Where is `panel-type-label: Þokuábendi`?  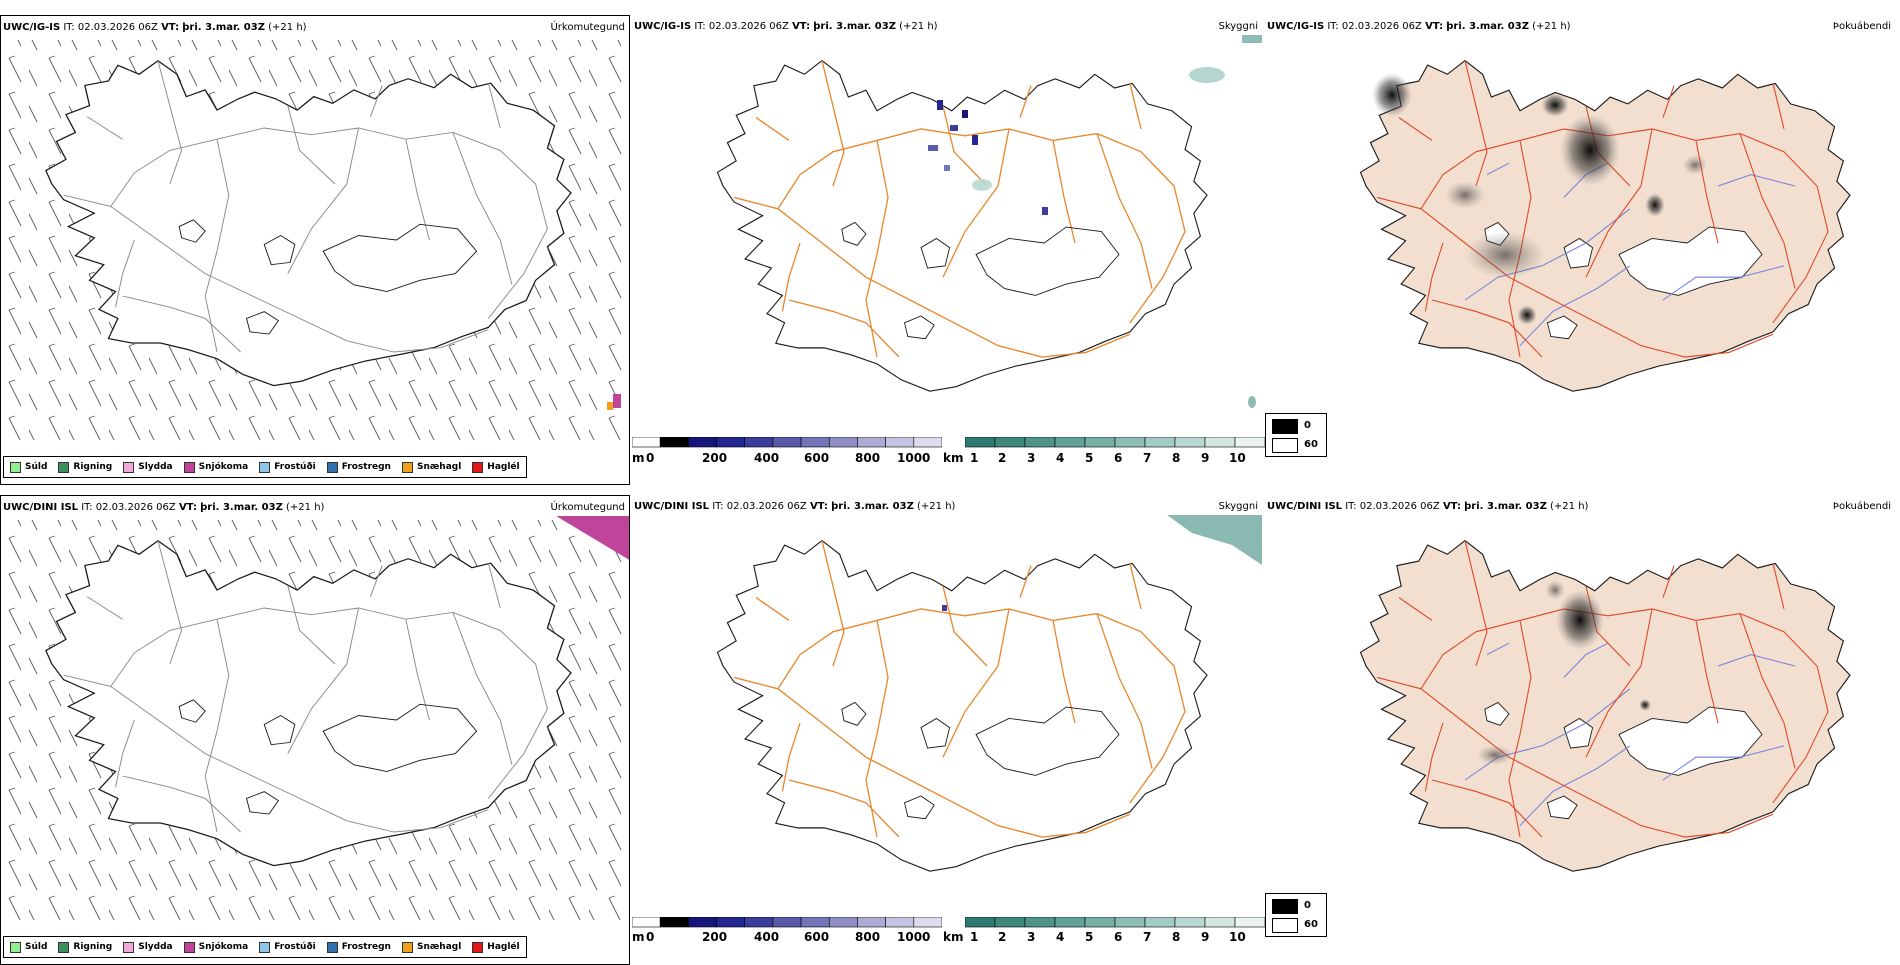 panel-type-label: Þokuábendi is located at coordinates (1861, 26).